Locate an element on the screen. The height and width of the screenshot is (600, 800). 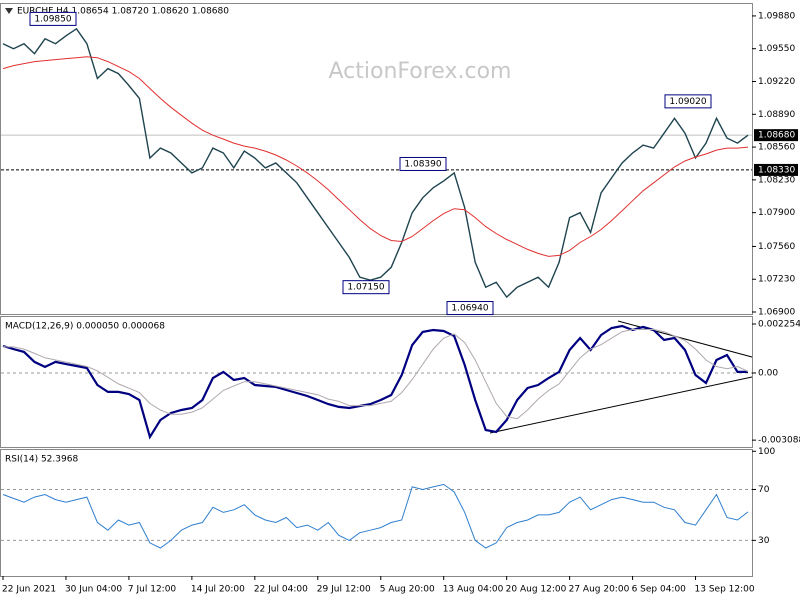
macd-title: MACD(12,26,9) 0.000050 0.000068 is located at coordinates (85, 327).